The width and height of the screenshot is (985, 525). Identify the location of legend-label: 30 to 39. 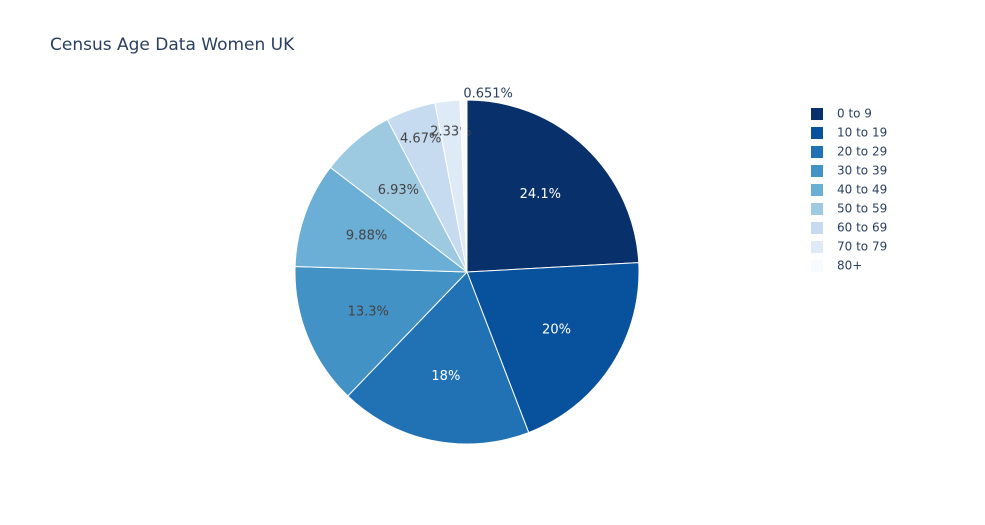
(862, 171).